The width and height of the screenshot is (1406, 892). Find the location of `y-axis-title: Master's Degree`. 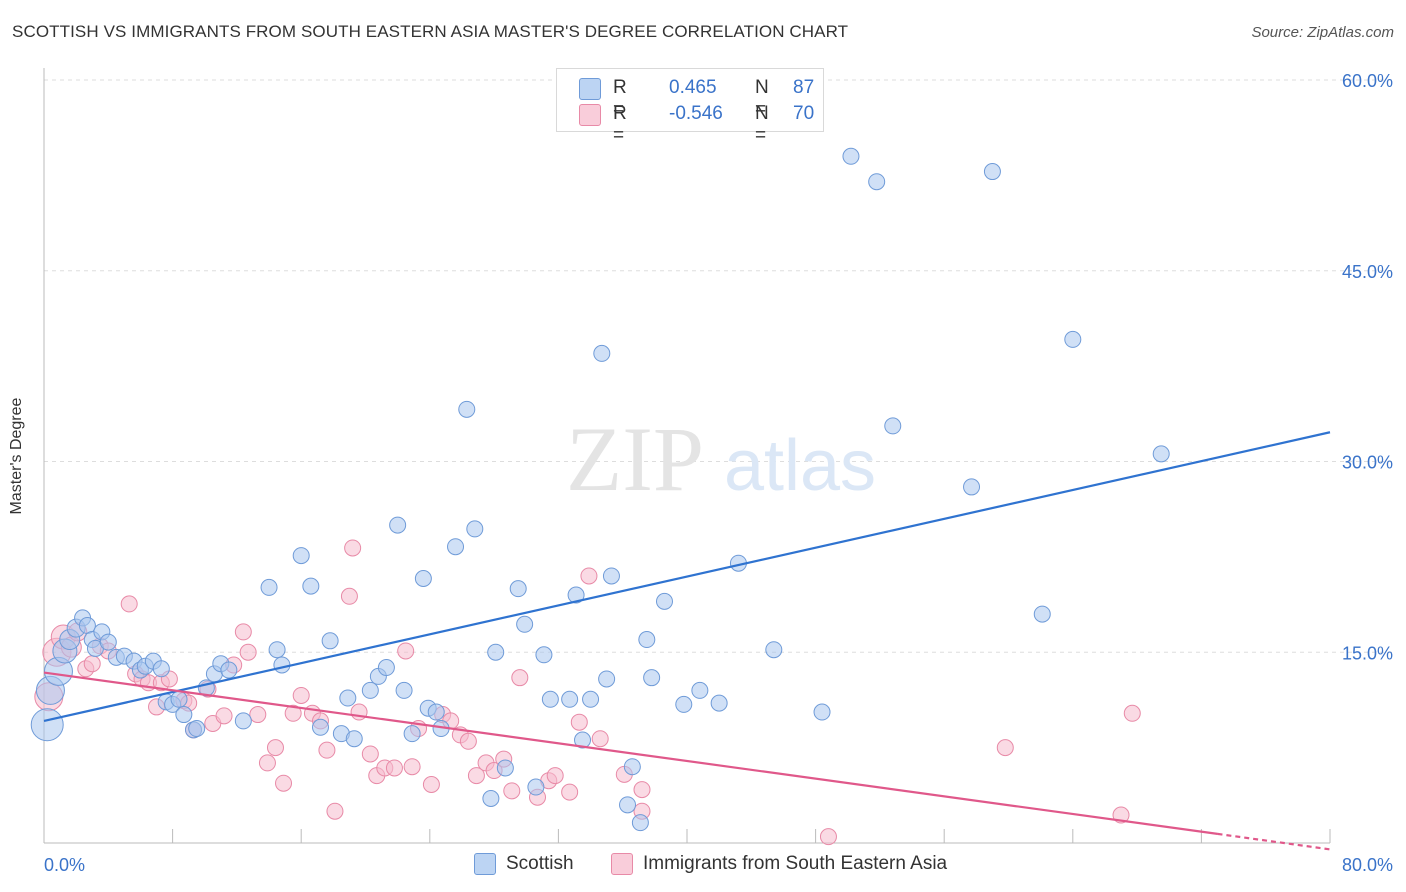

y-axis-title: Master's Degree is located at coordinates (16, 456).